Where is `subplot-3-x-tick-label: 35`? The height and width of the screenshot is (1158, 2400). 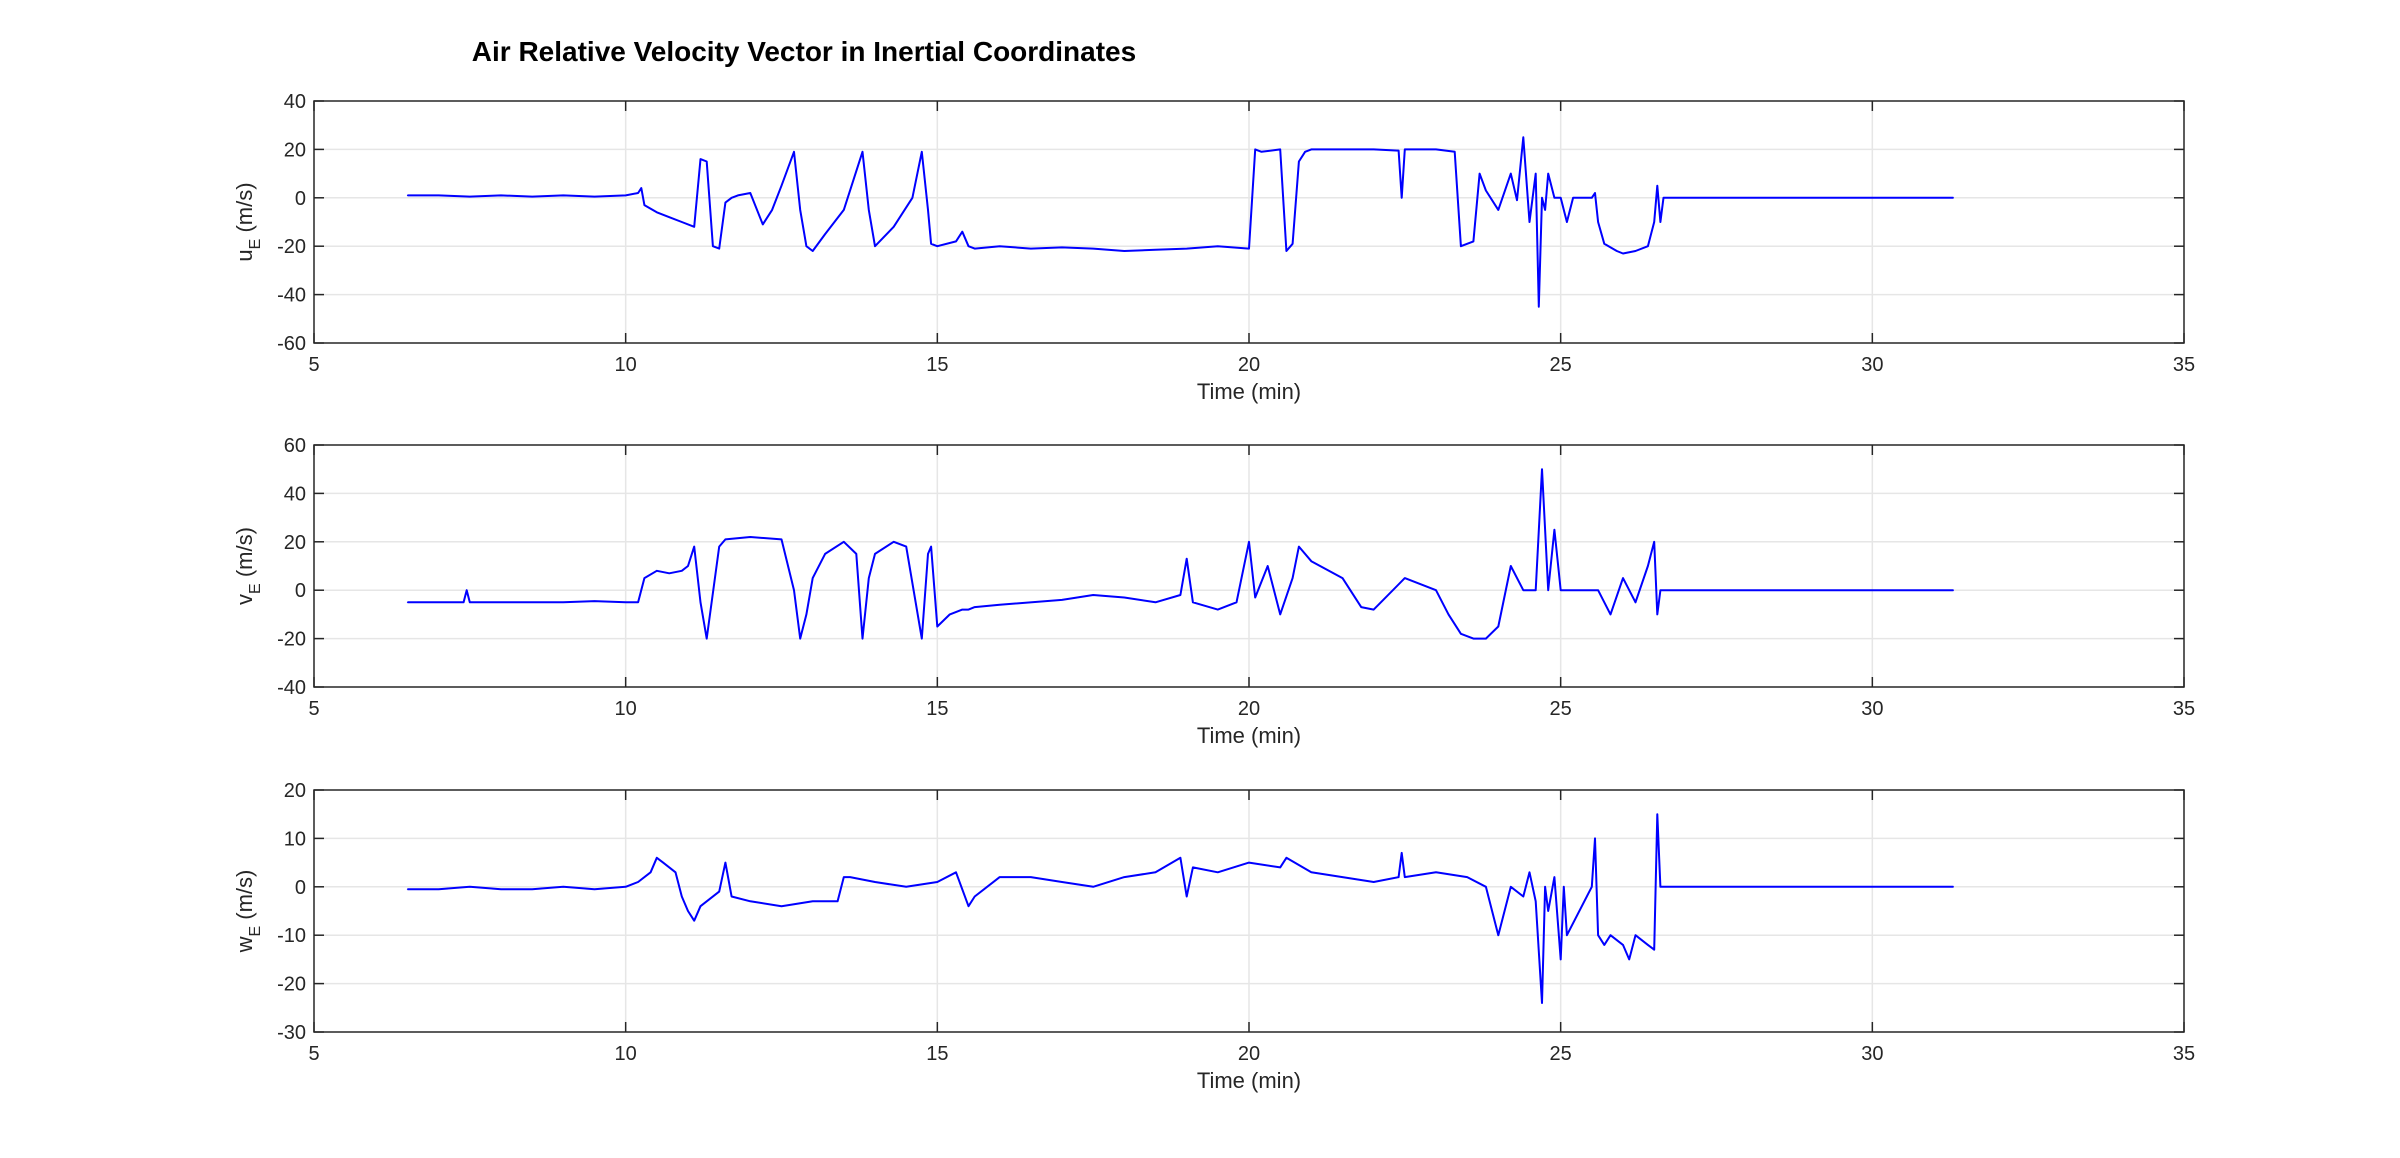 subplot-3-x-tick-label: 35 is located at coordinates (2184, 1054).